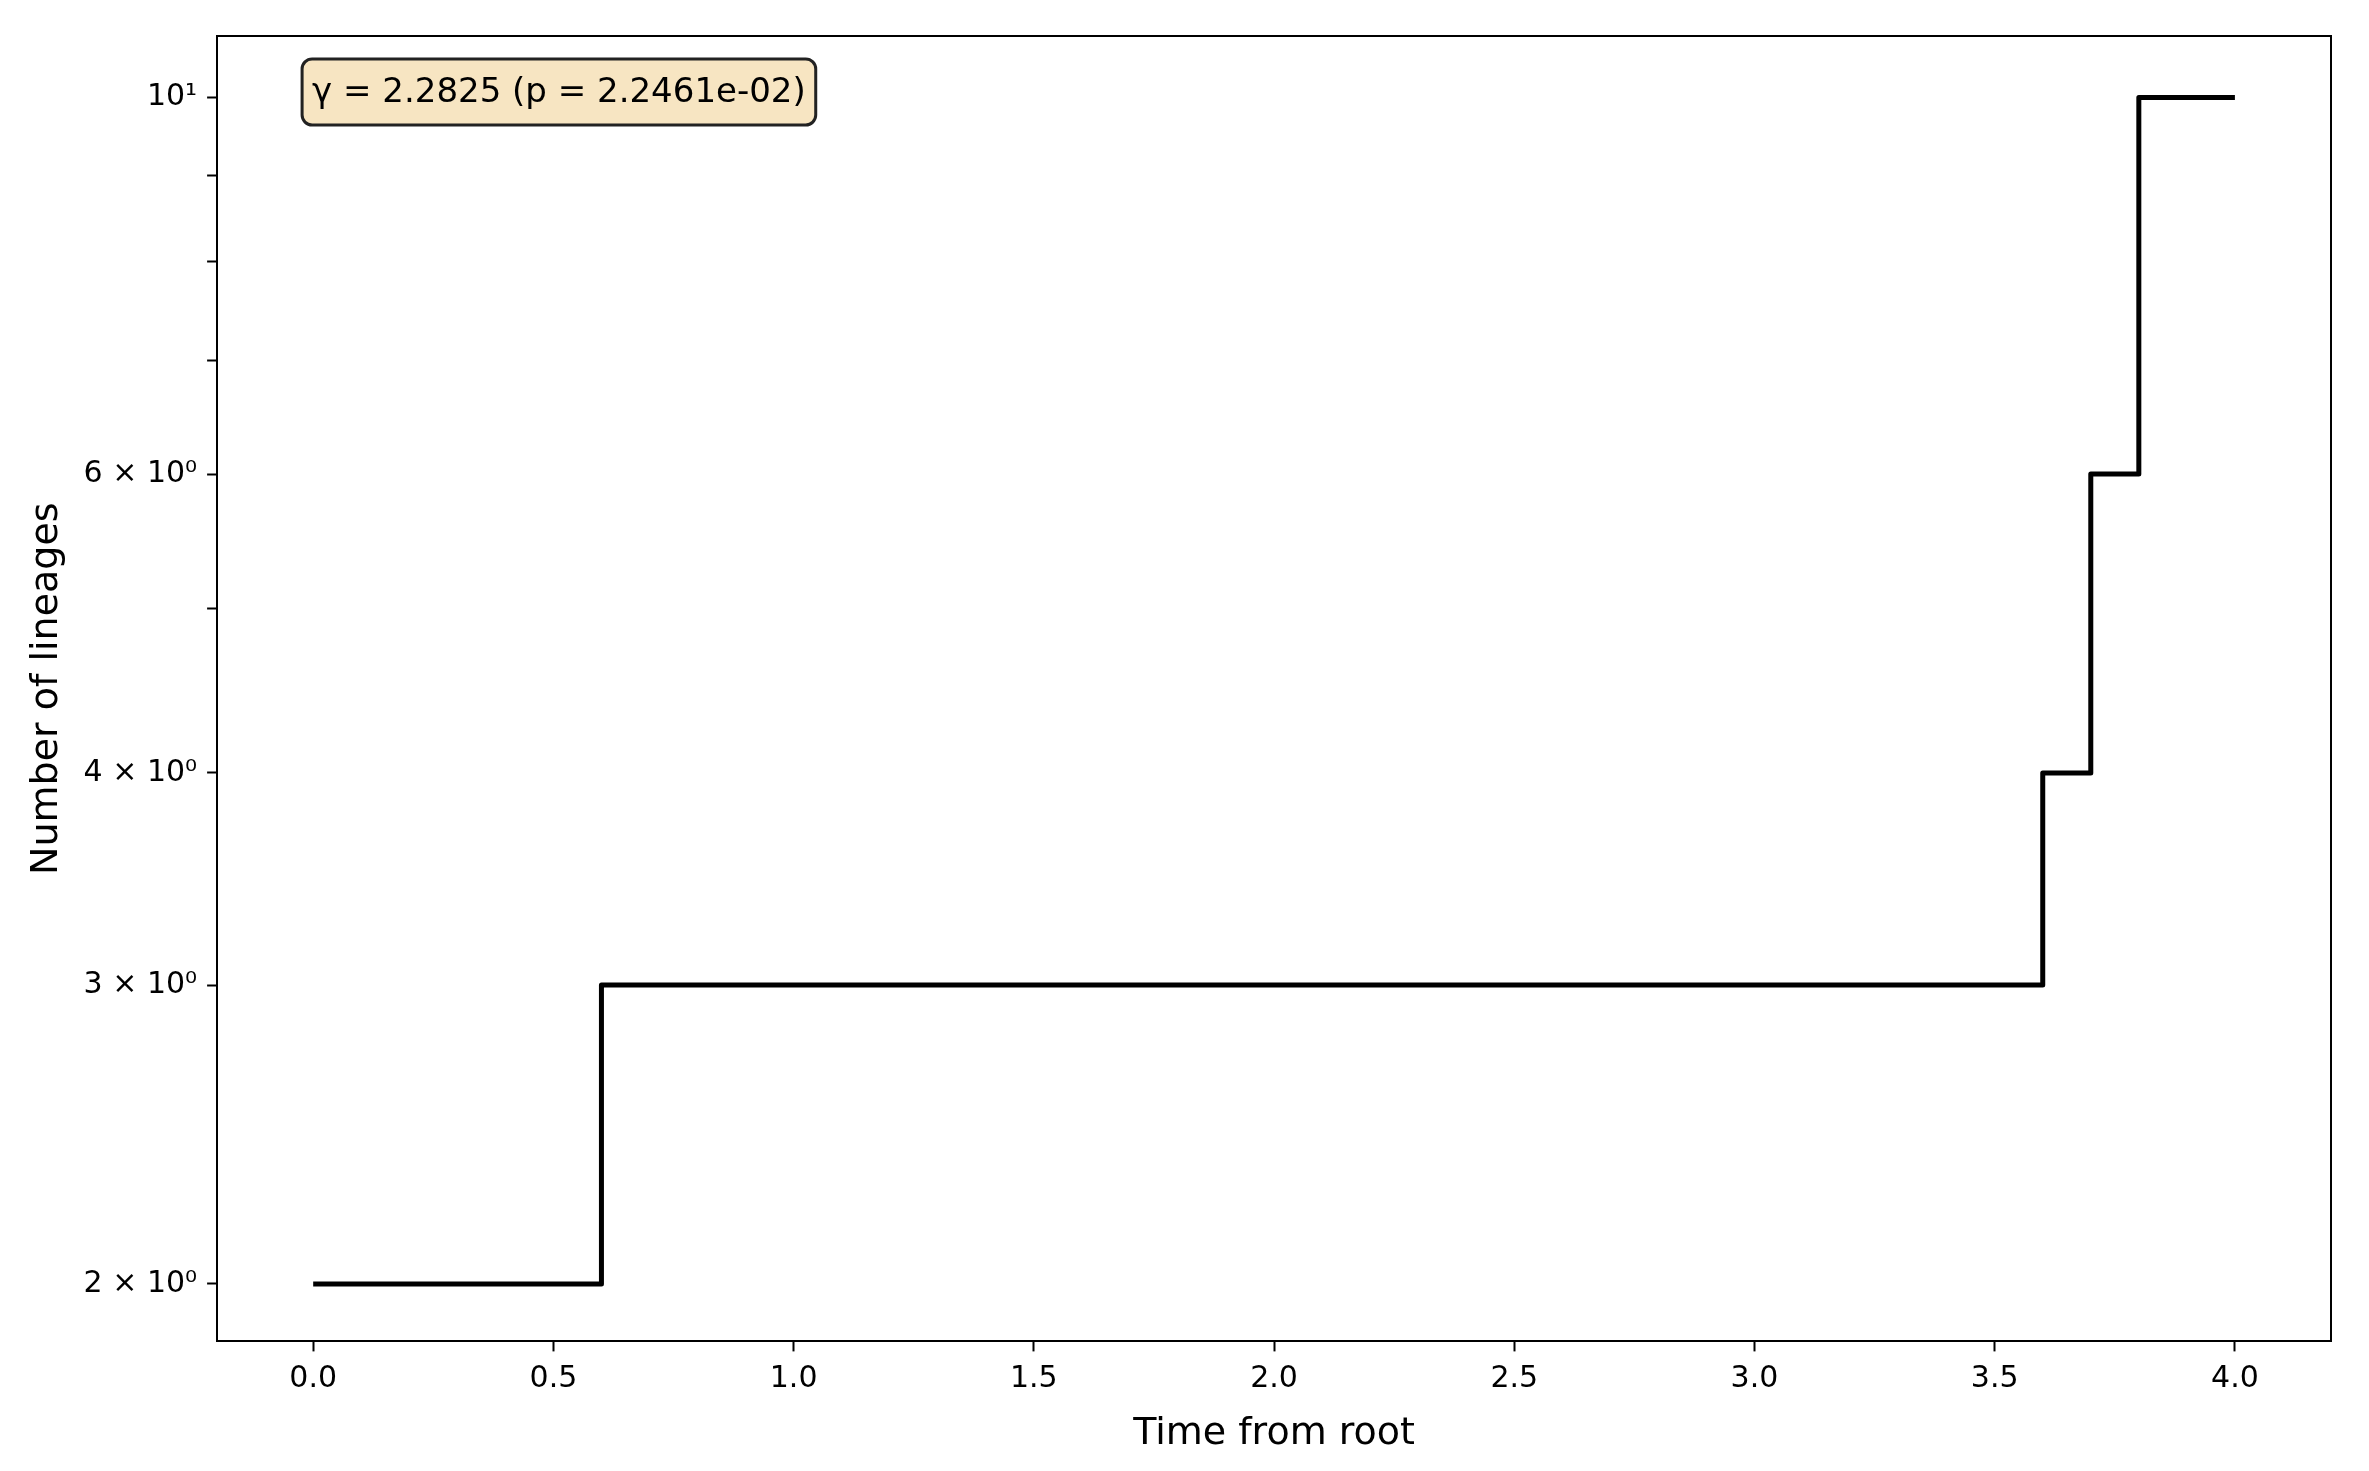 Image resolution: width=2369 pixels, height=1471 pixels. I want to click on x-tick-label: 1.0, so click(793, 1377).